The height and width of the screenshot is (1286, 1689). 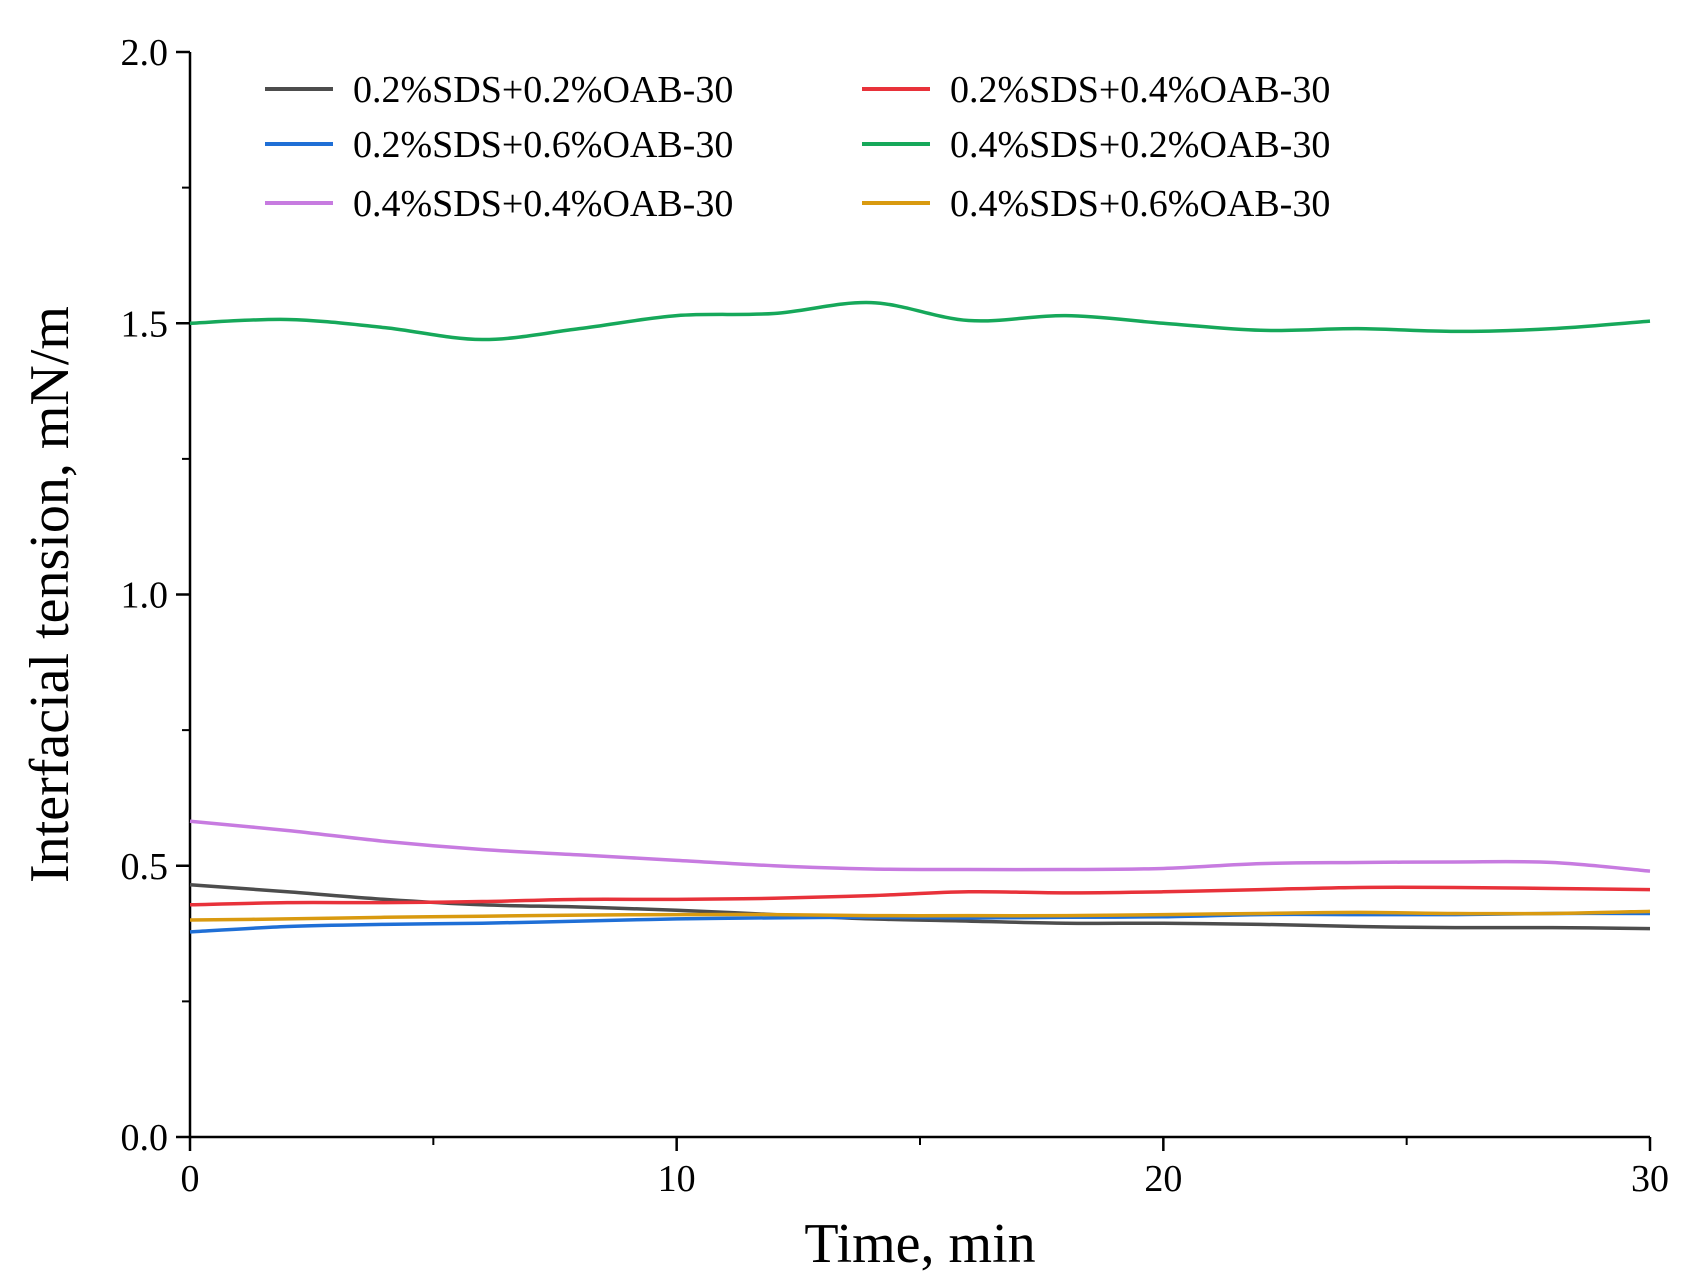 I want to click on legend-label: 0.2%SDS+0.4%OAB-30, so click(x=1140, y=90).